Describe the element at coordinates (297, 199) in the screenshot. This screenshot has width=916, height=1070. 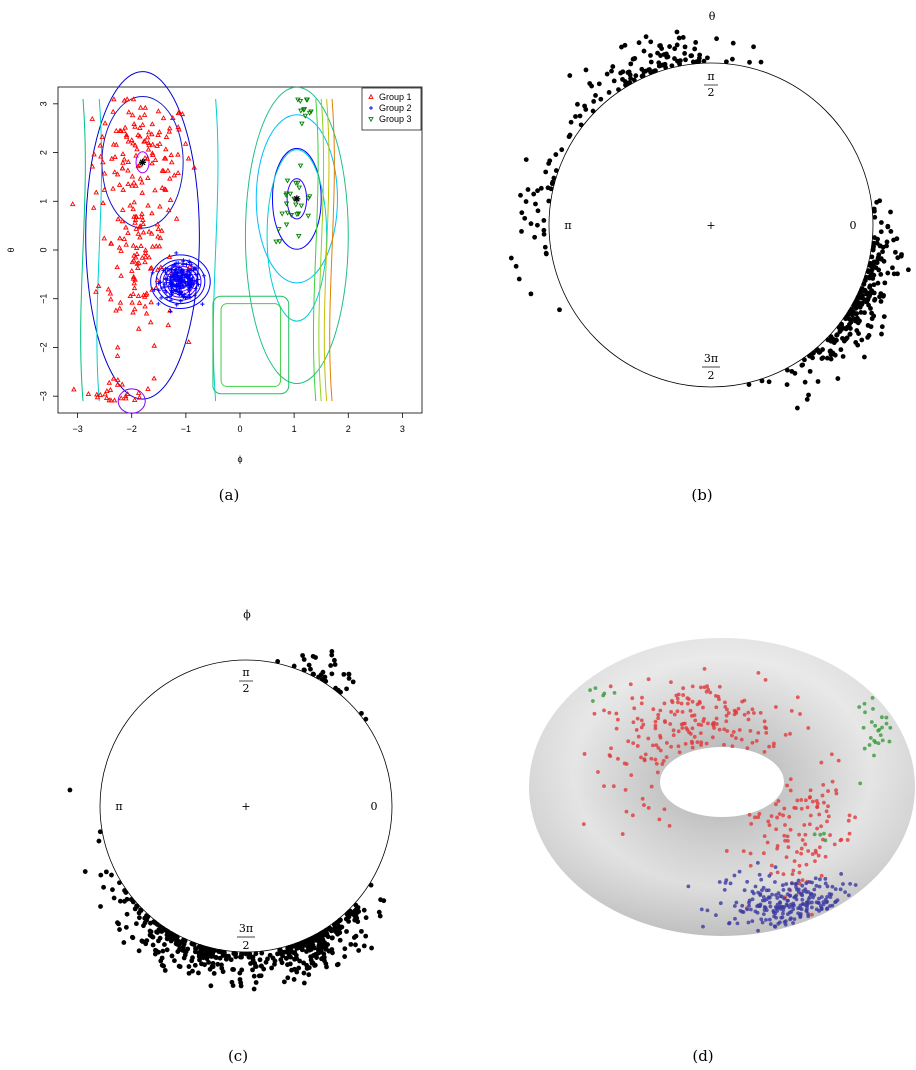
I see `contour-line` at that location.